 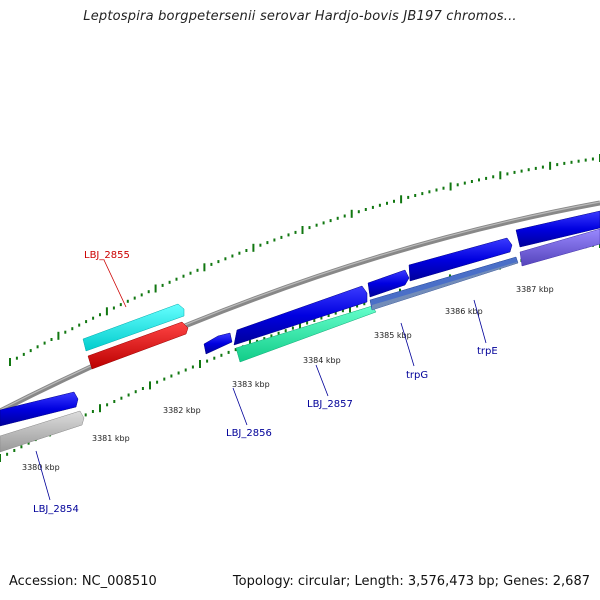 I want to click on gene-label-lbj-2854: LBJ_2854, so click(x=56, y=509).